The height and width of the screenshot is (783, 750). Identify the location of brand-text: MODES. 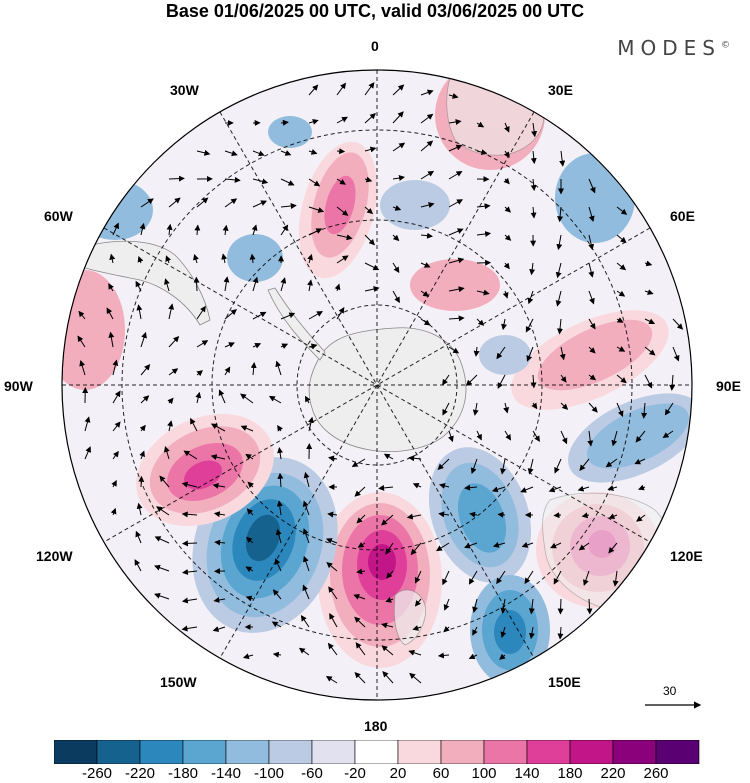
(669, 48).